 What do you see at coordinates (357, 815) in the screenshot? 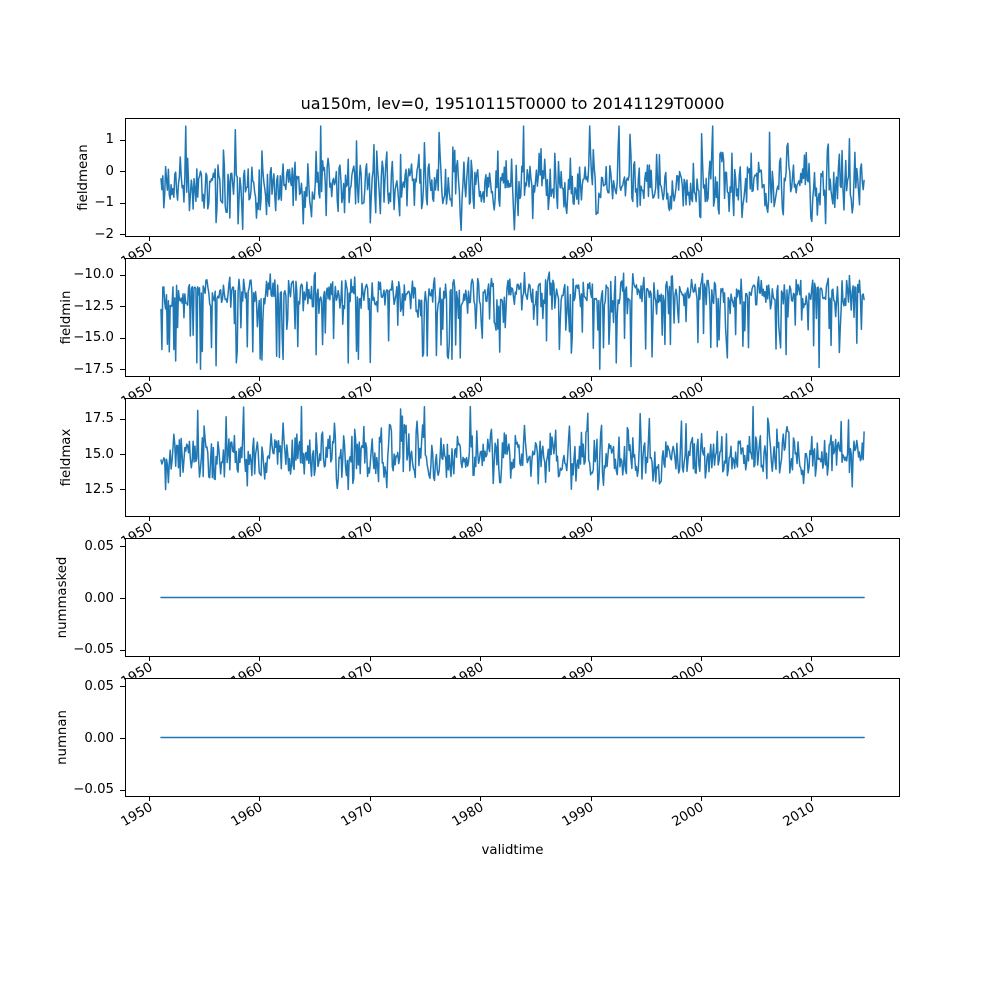
I see `x-tick-label: 1970` at bounding box center [357, 815].